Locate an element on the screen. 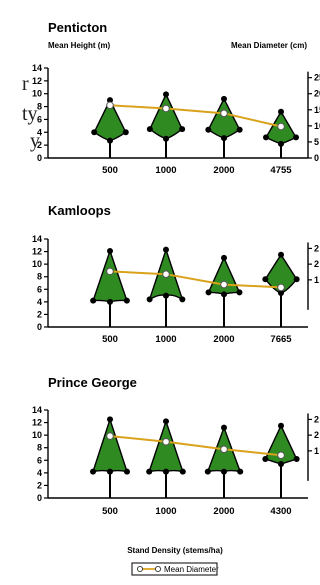 Image resolution: width=320 pixels, height=585 pixels. legend-box is located at coordinates (174, 569).